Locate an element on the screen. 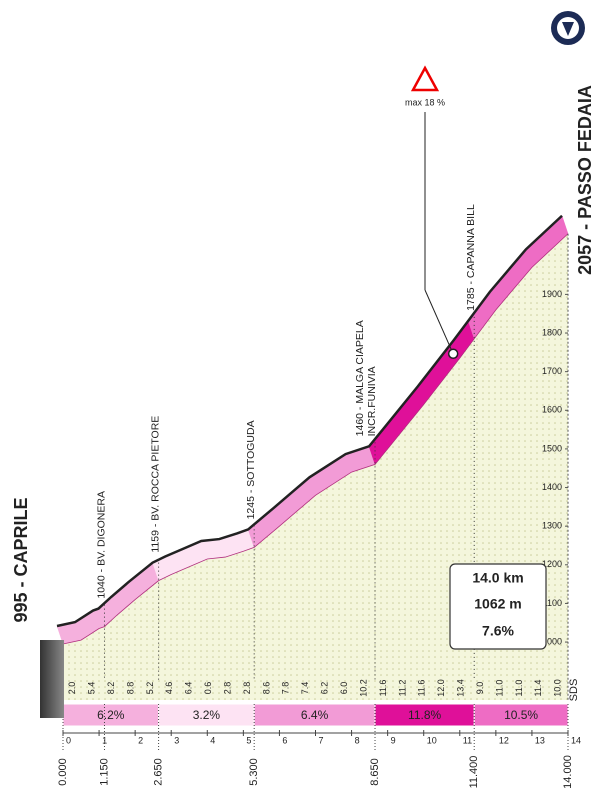 The image size is (607, 800). gradient-value: 5.4 is located at coordinates (92, 688).